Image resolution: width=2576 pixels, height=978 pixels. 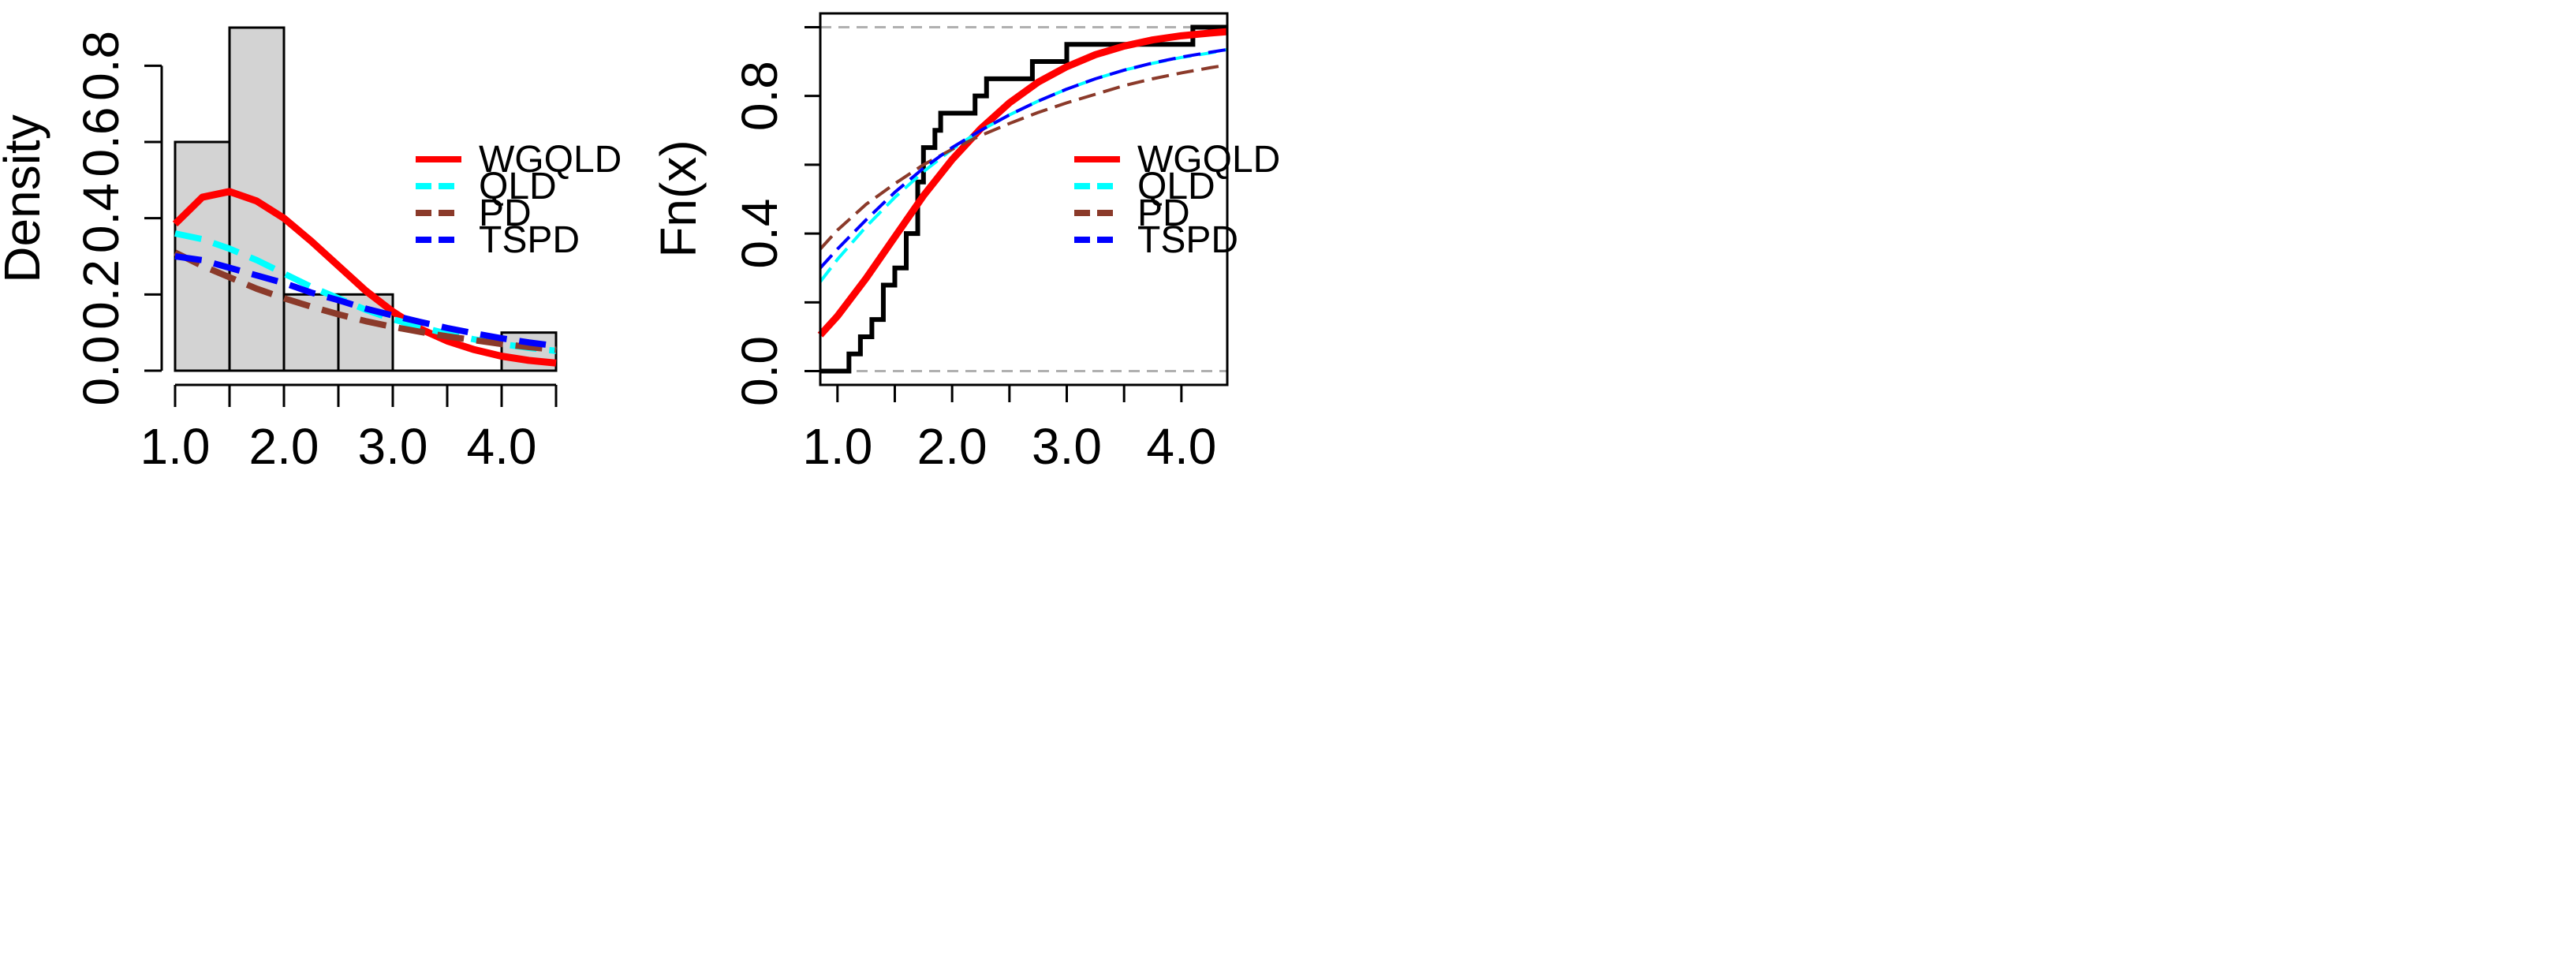 What do you see at coordinates (101, 142) in the screenshot?
I see `y-tick-label-3: 0.6` at bounding box center [101, 142].